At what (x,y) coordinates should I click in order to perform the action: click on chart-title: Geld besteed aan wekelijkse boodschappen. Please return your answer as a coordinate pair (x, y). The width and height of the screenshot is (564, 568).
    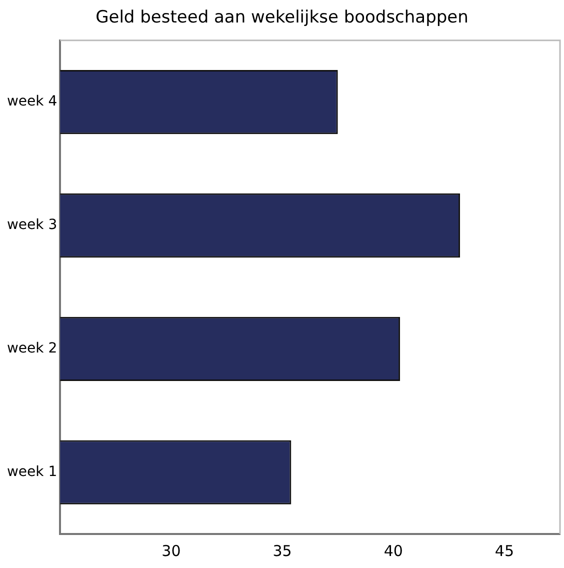
    Looking at the image, I should click on (282, 18).